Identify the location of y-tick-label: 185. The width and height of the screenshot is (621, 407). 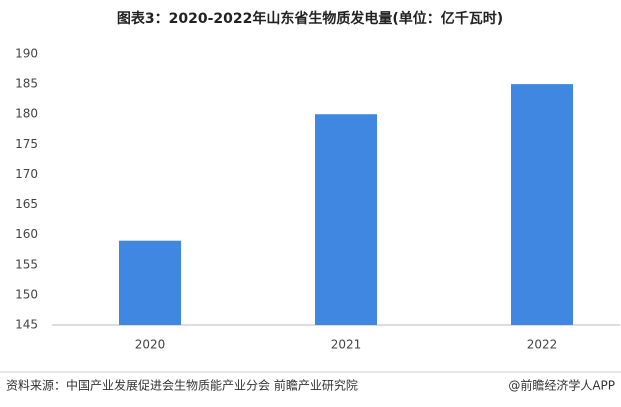
(26, 84).